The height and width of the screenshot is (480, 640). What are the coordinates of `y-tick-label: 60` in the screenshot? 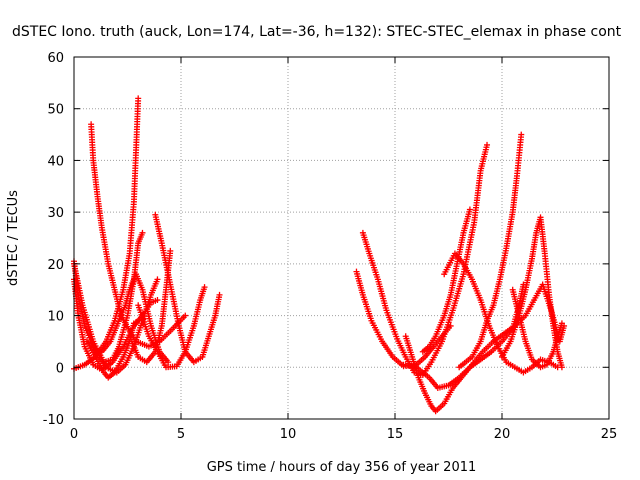 It's located at (55, 58).